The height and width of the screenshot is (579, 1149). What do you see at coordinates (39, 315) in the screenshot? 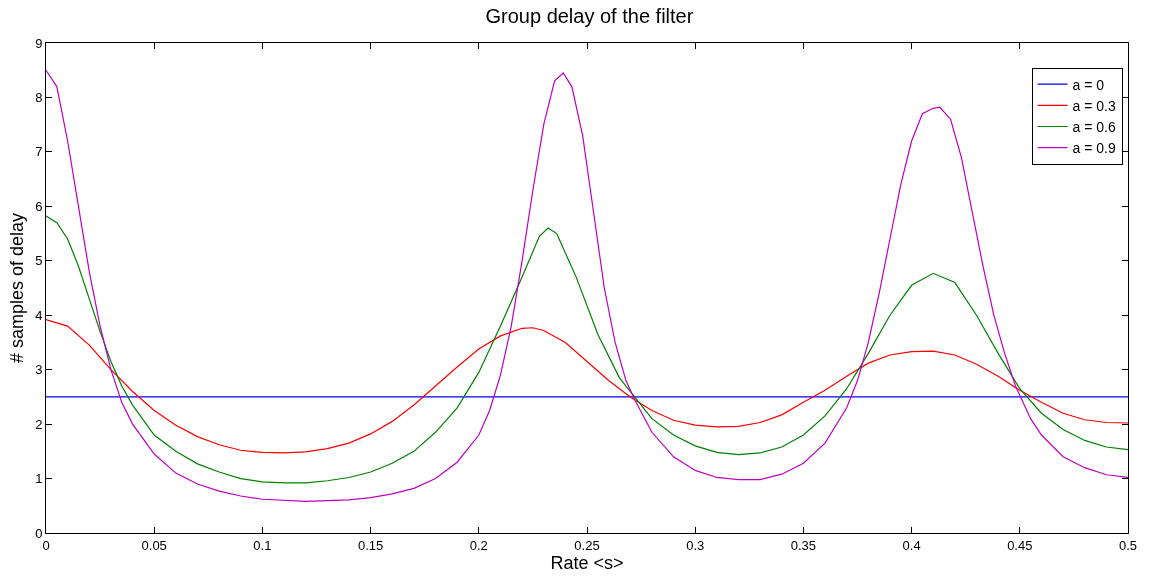
I see `y-tick-label: 4` at bounding box center [39, 315].